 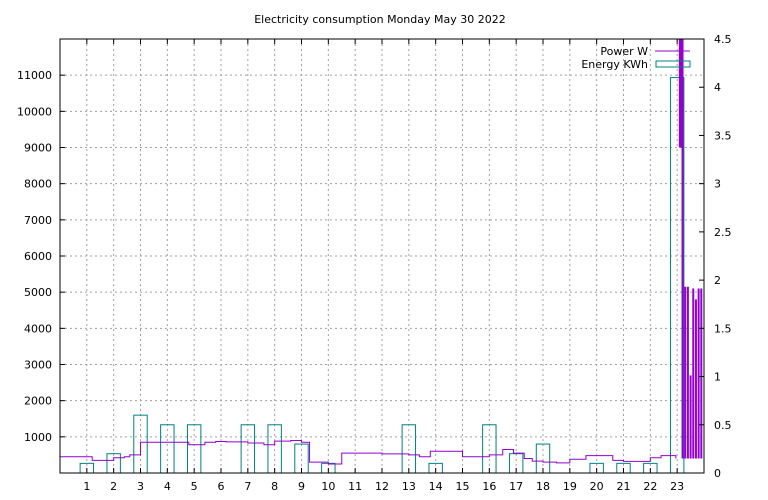 I want to click on x-tick-label: 1, so click(x=86, y=486).